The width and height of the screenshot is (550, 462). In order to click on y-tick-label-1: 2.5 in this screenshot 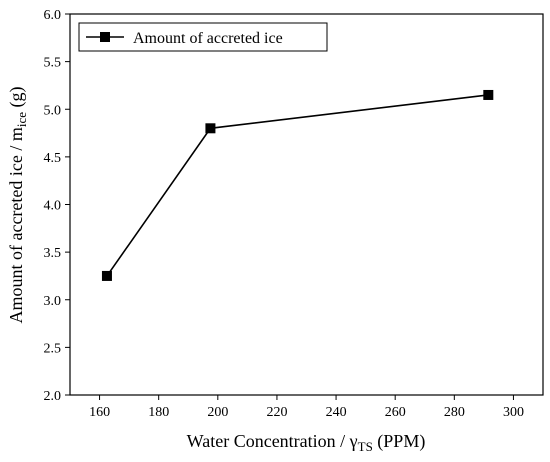, I will do `click(53, 348)`.